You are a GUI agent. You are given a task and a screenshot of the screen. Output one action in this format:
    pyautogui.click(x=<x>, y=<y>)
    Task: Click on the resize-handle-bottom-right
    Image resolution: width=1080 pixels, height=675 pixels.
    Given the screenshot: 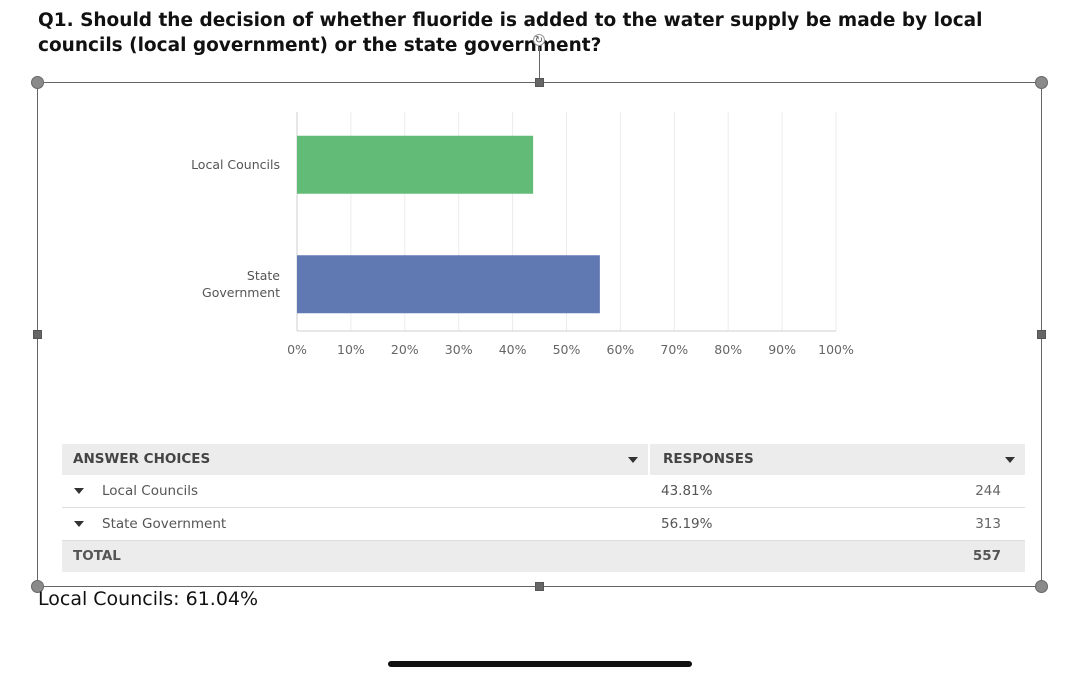 What is the action you would take?
    pyautogui.click(x=1041, y=586)
    